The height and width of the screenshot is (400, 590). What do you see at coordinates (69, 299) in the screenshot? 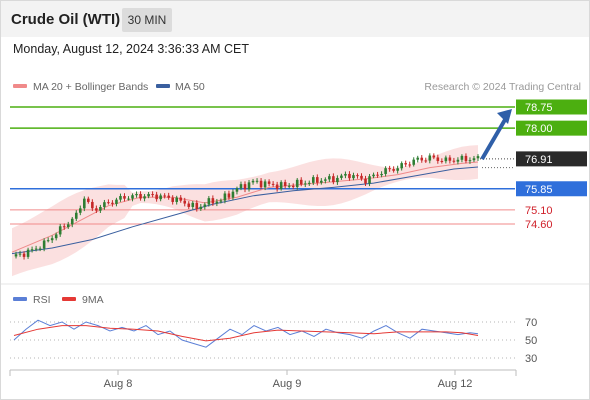
I see `legend-9ma-swatch` at bounding box center [69, 299].